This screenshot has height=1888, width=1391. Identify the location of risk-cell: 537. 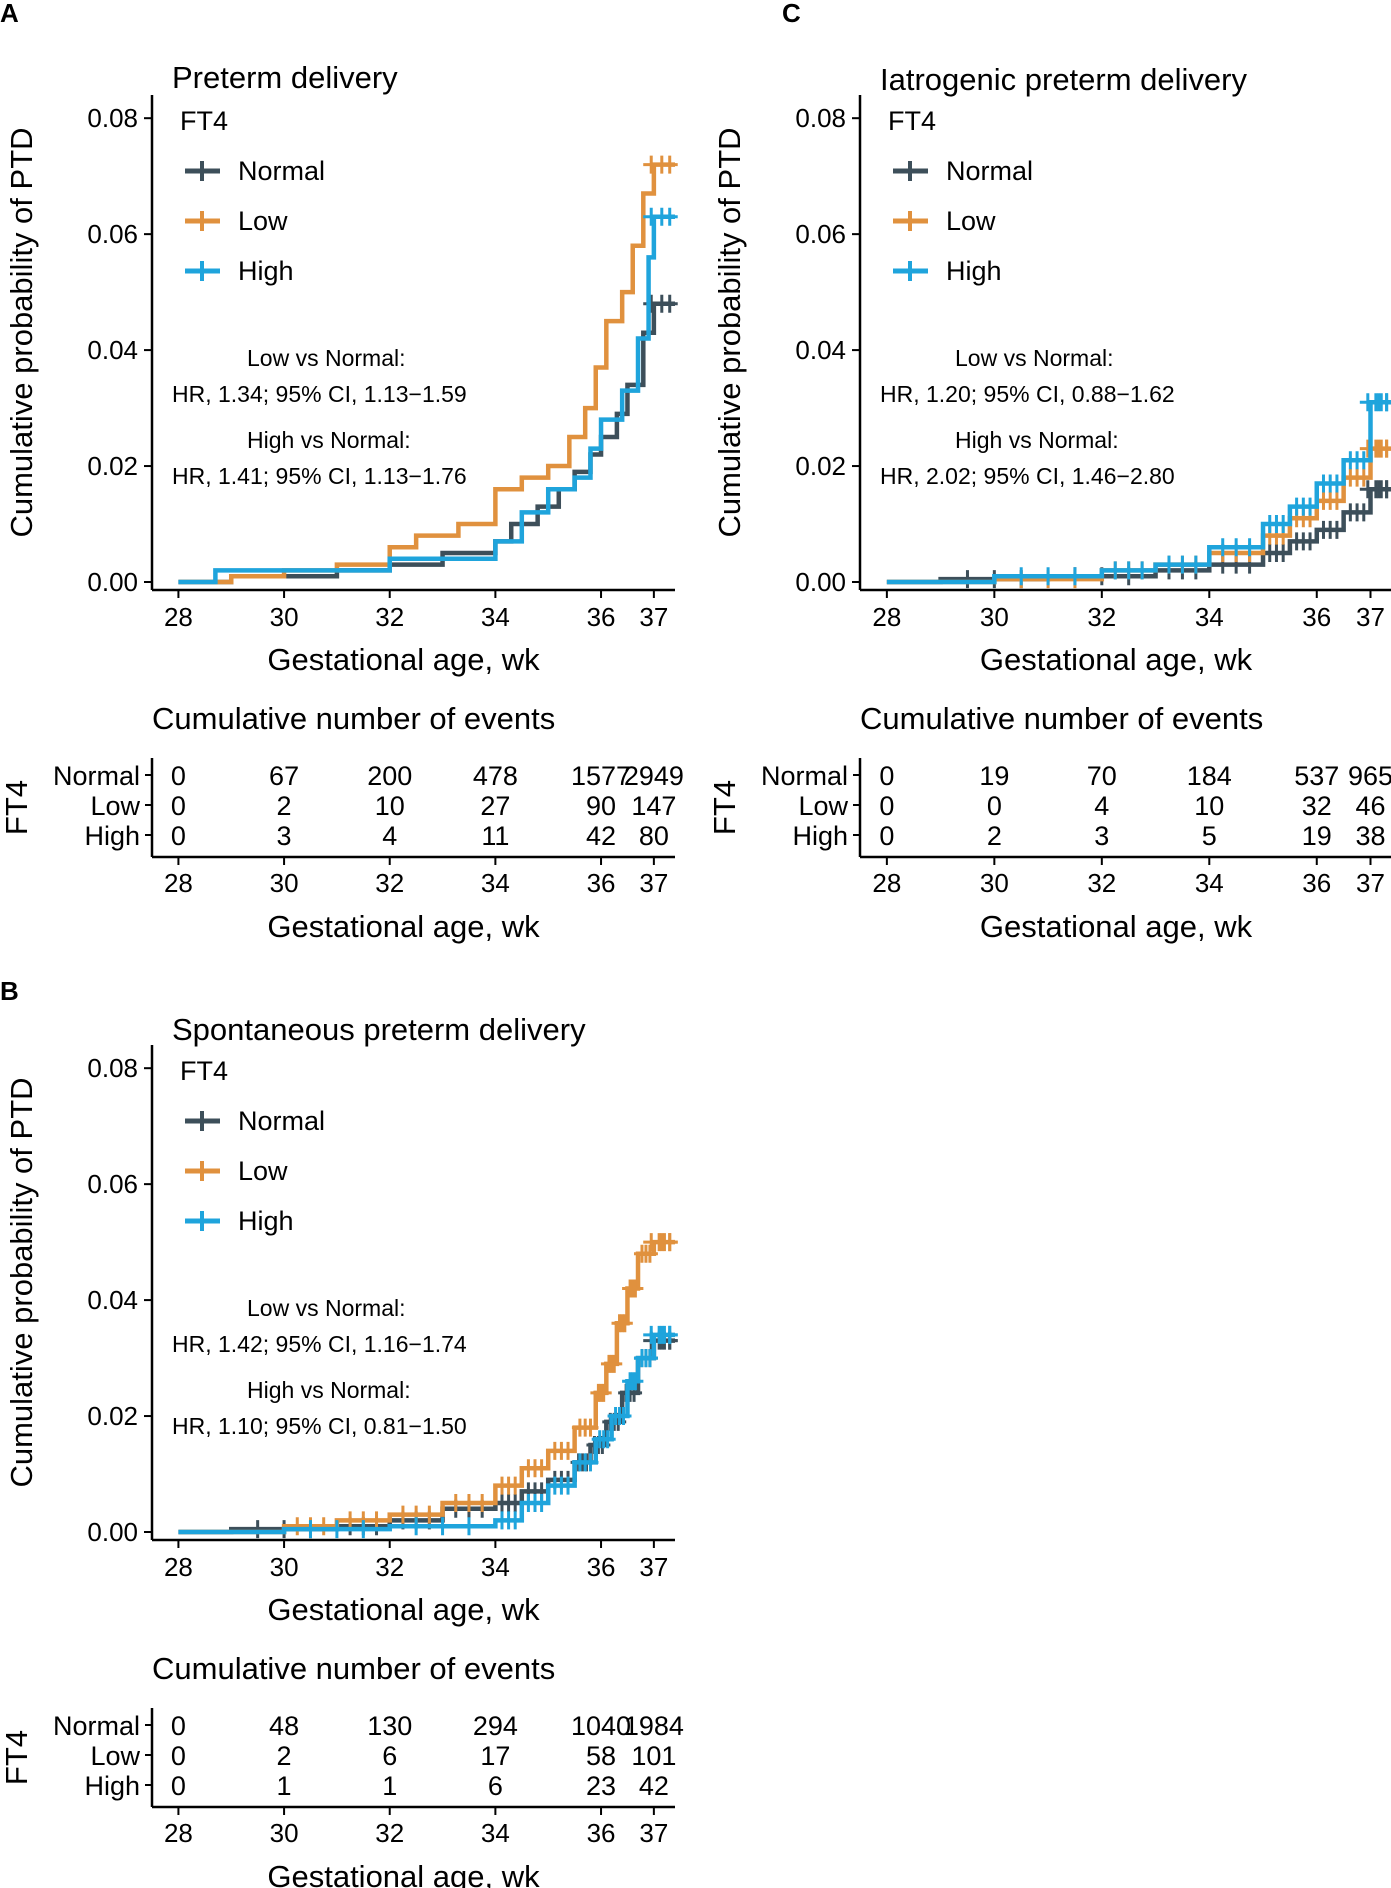
(1316, 776).